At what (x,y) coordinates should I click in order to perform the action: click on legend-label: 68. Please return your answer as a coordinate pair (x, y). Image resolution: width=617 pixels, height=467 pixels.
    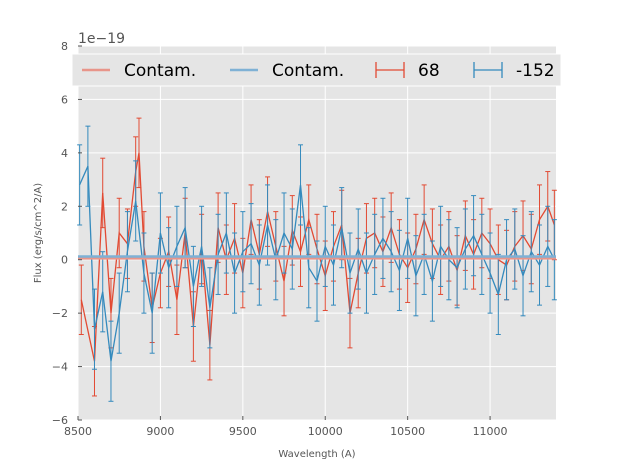
    Looking at the image, I should click on (429, 71).